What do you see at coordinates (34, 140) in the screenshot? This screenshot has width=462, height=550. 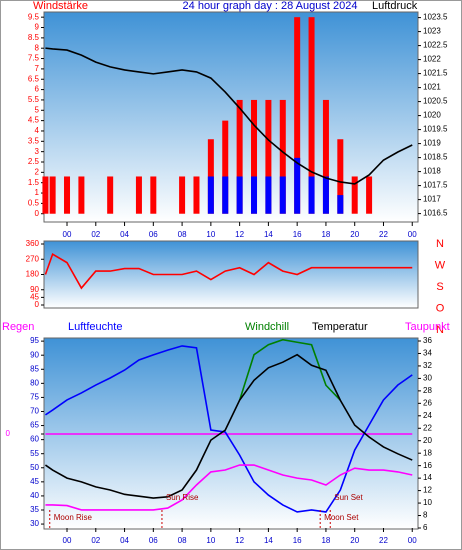 I see `y-tick-label: 3.5` at bounding box center [34, 140].